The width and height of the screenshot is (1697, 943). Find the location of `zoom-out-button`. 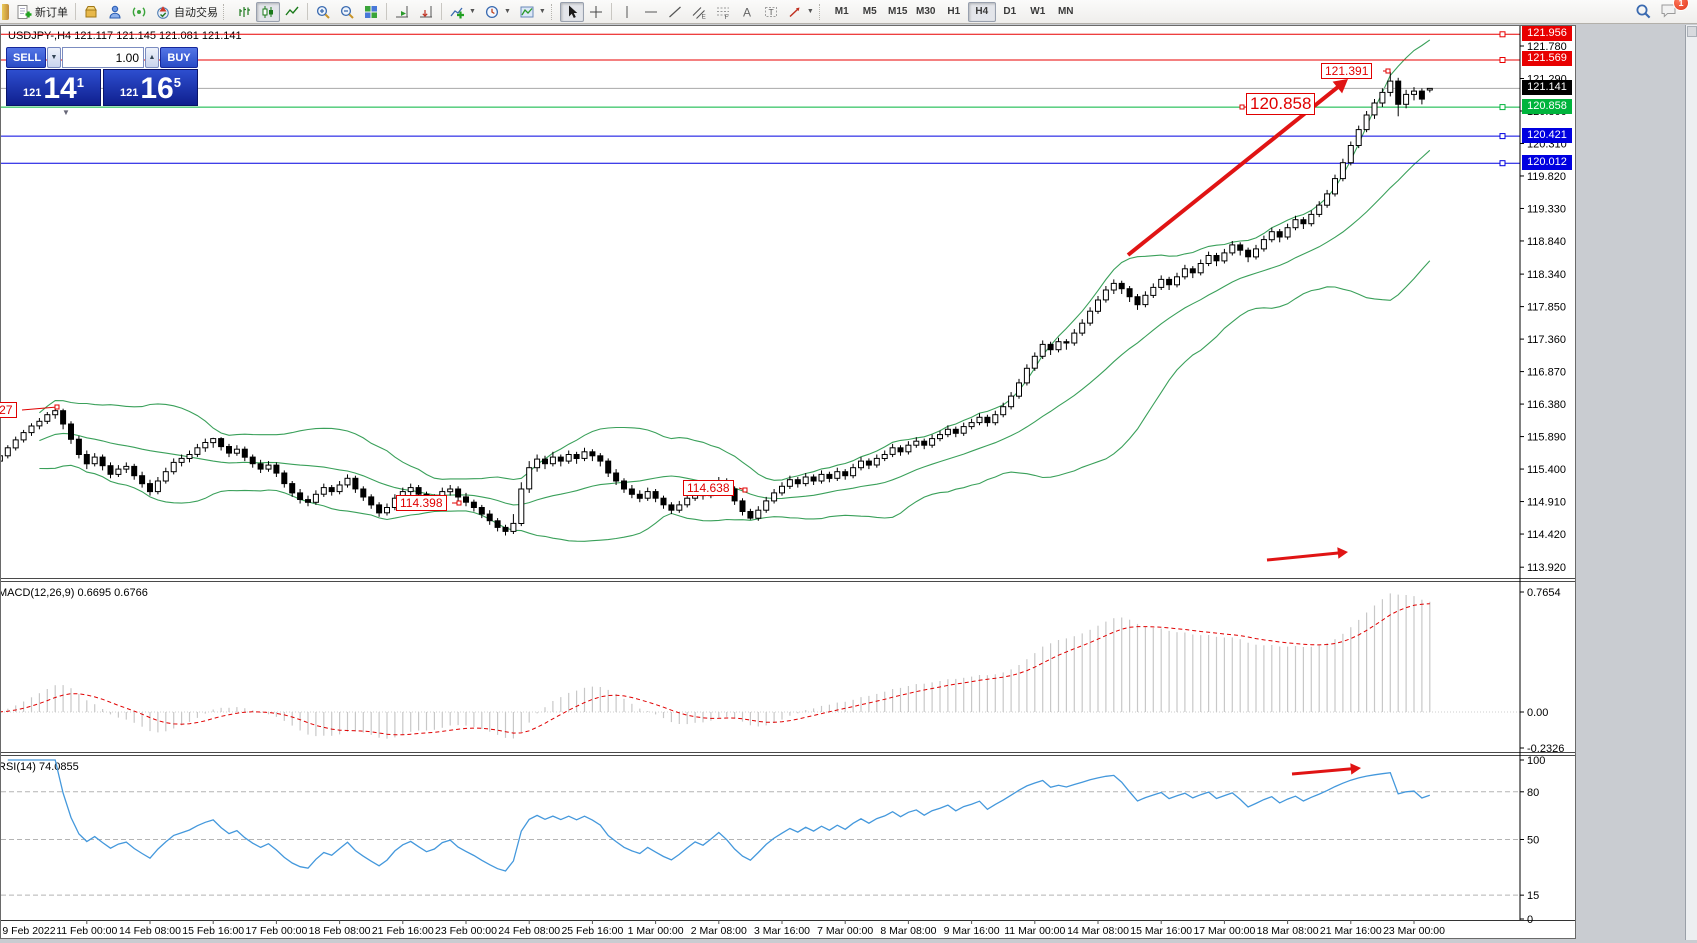

zoom-out-button is located at coordinates (347, 12).